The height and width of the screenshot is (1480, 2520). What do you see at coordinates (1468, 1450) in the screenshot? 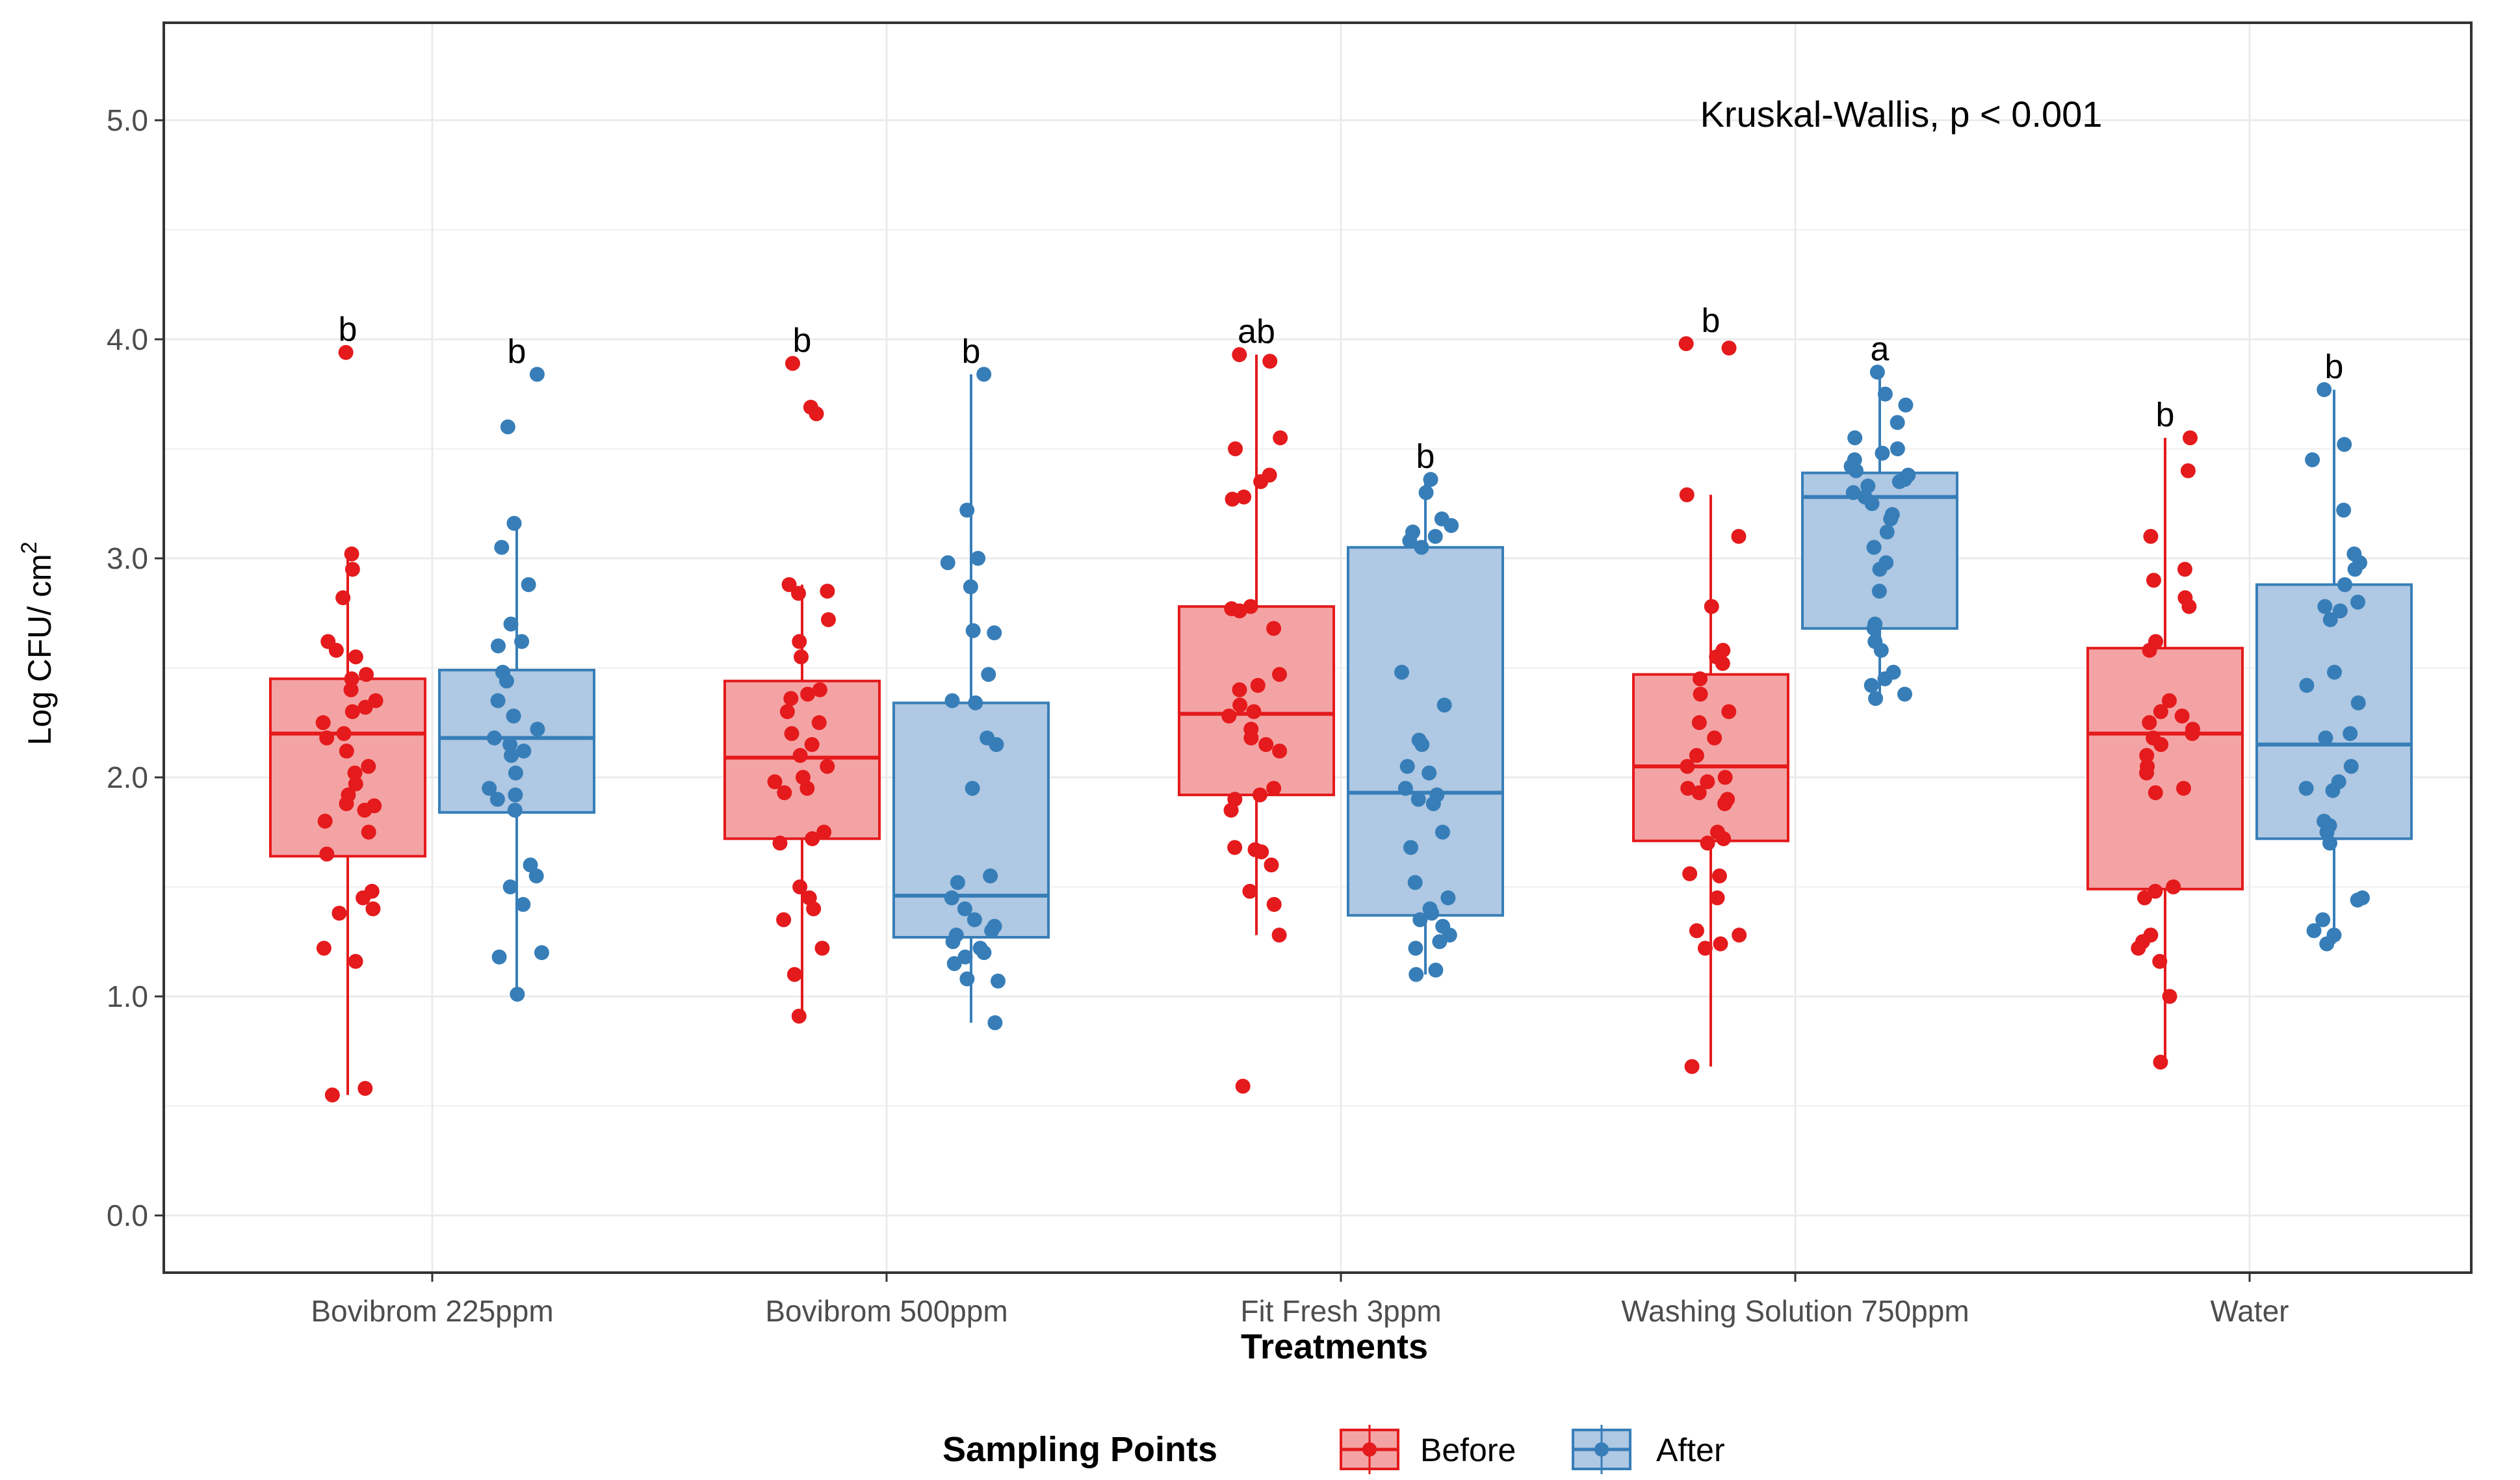
I see `legend-label-before: Before` at bounding box center [1468, 1450].